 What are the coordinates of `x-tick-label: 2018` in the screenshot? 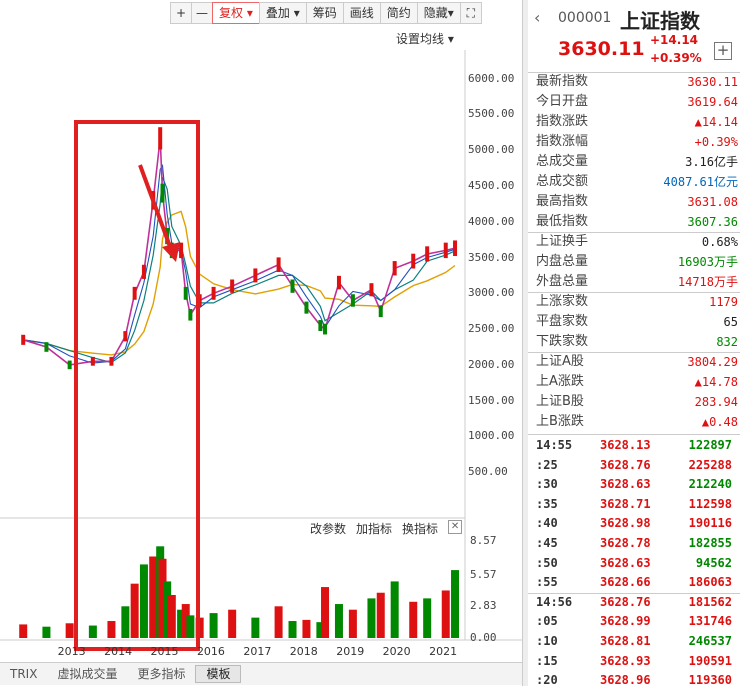 It's located at (303, 651).